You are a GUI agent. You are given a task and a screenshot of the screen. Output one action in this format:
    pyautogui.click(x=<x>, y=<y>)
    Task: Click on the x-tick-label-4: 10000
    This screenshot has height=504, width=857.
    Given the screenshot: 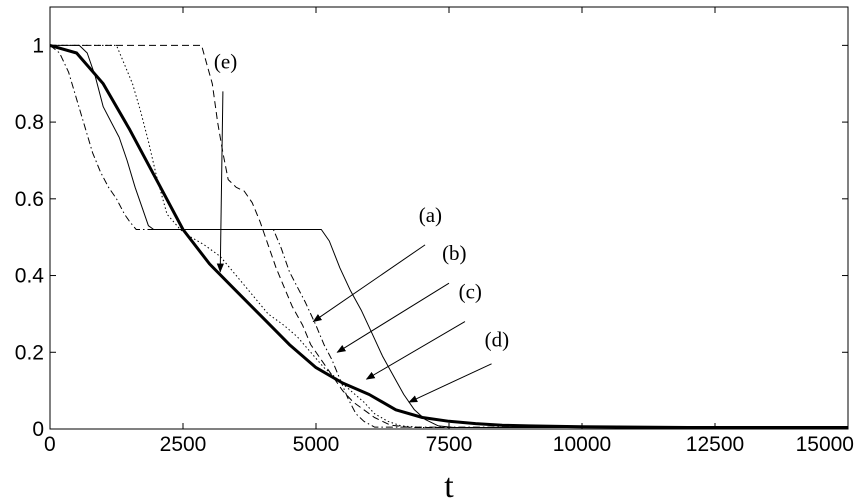 What is the action you would take?
    pyautogui.click(x=582, y=444)
    